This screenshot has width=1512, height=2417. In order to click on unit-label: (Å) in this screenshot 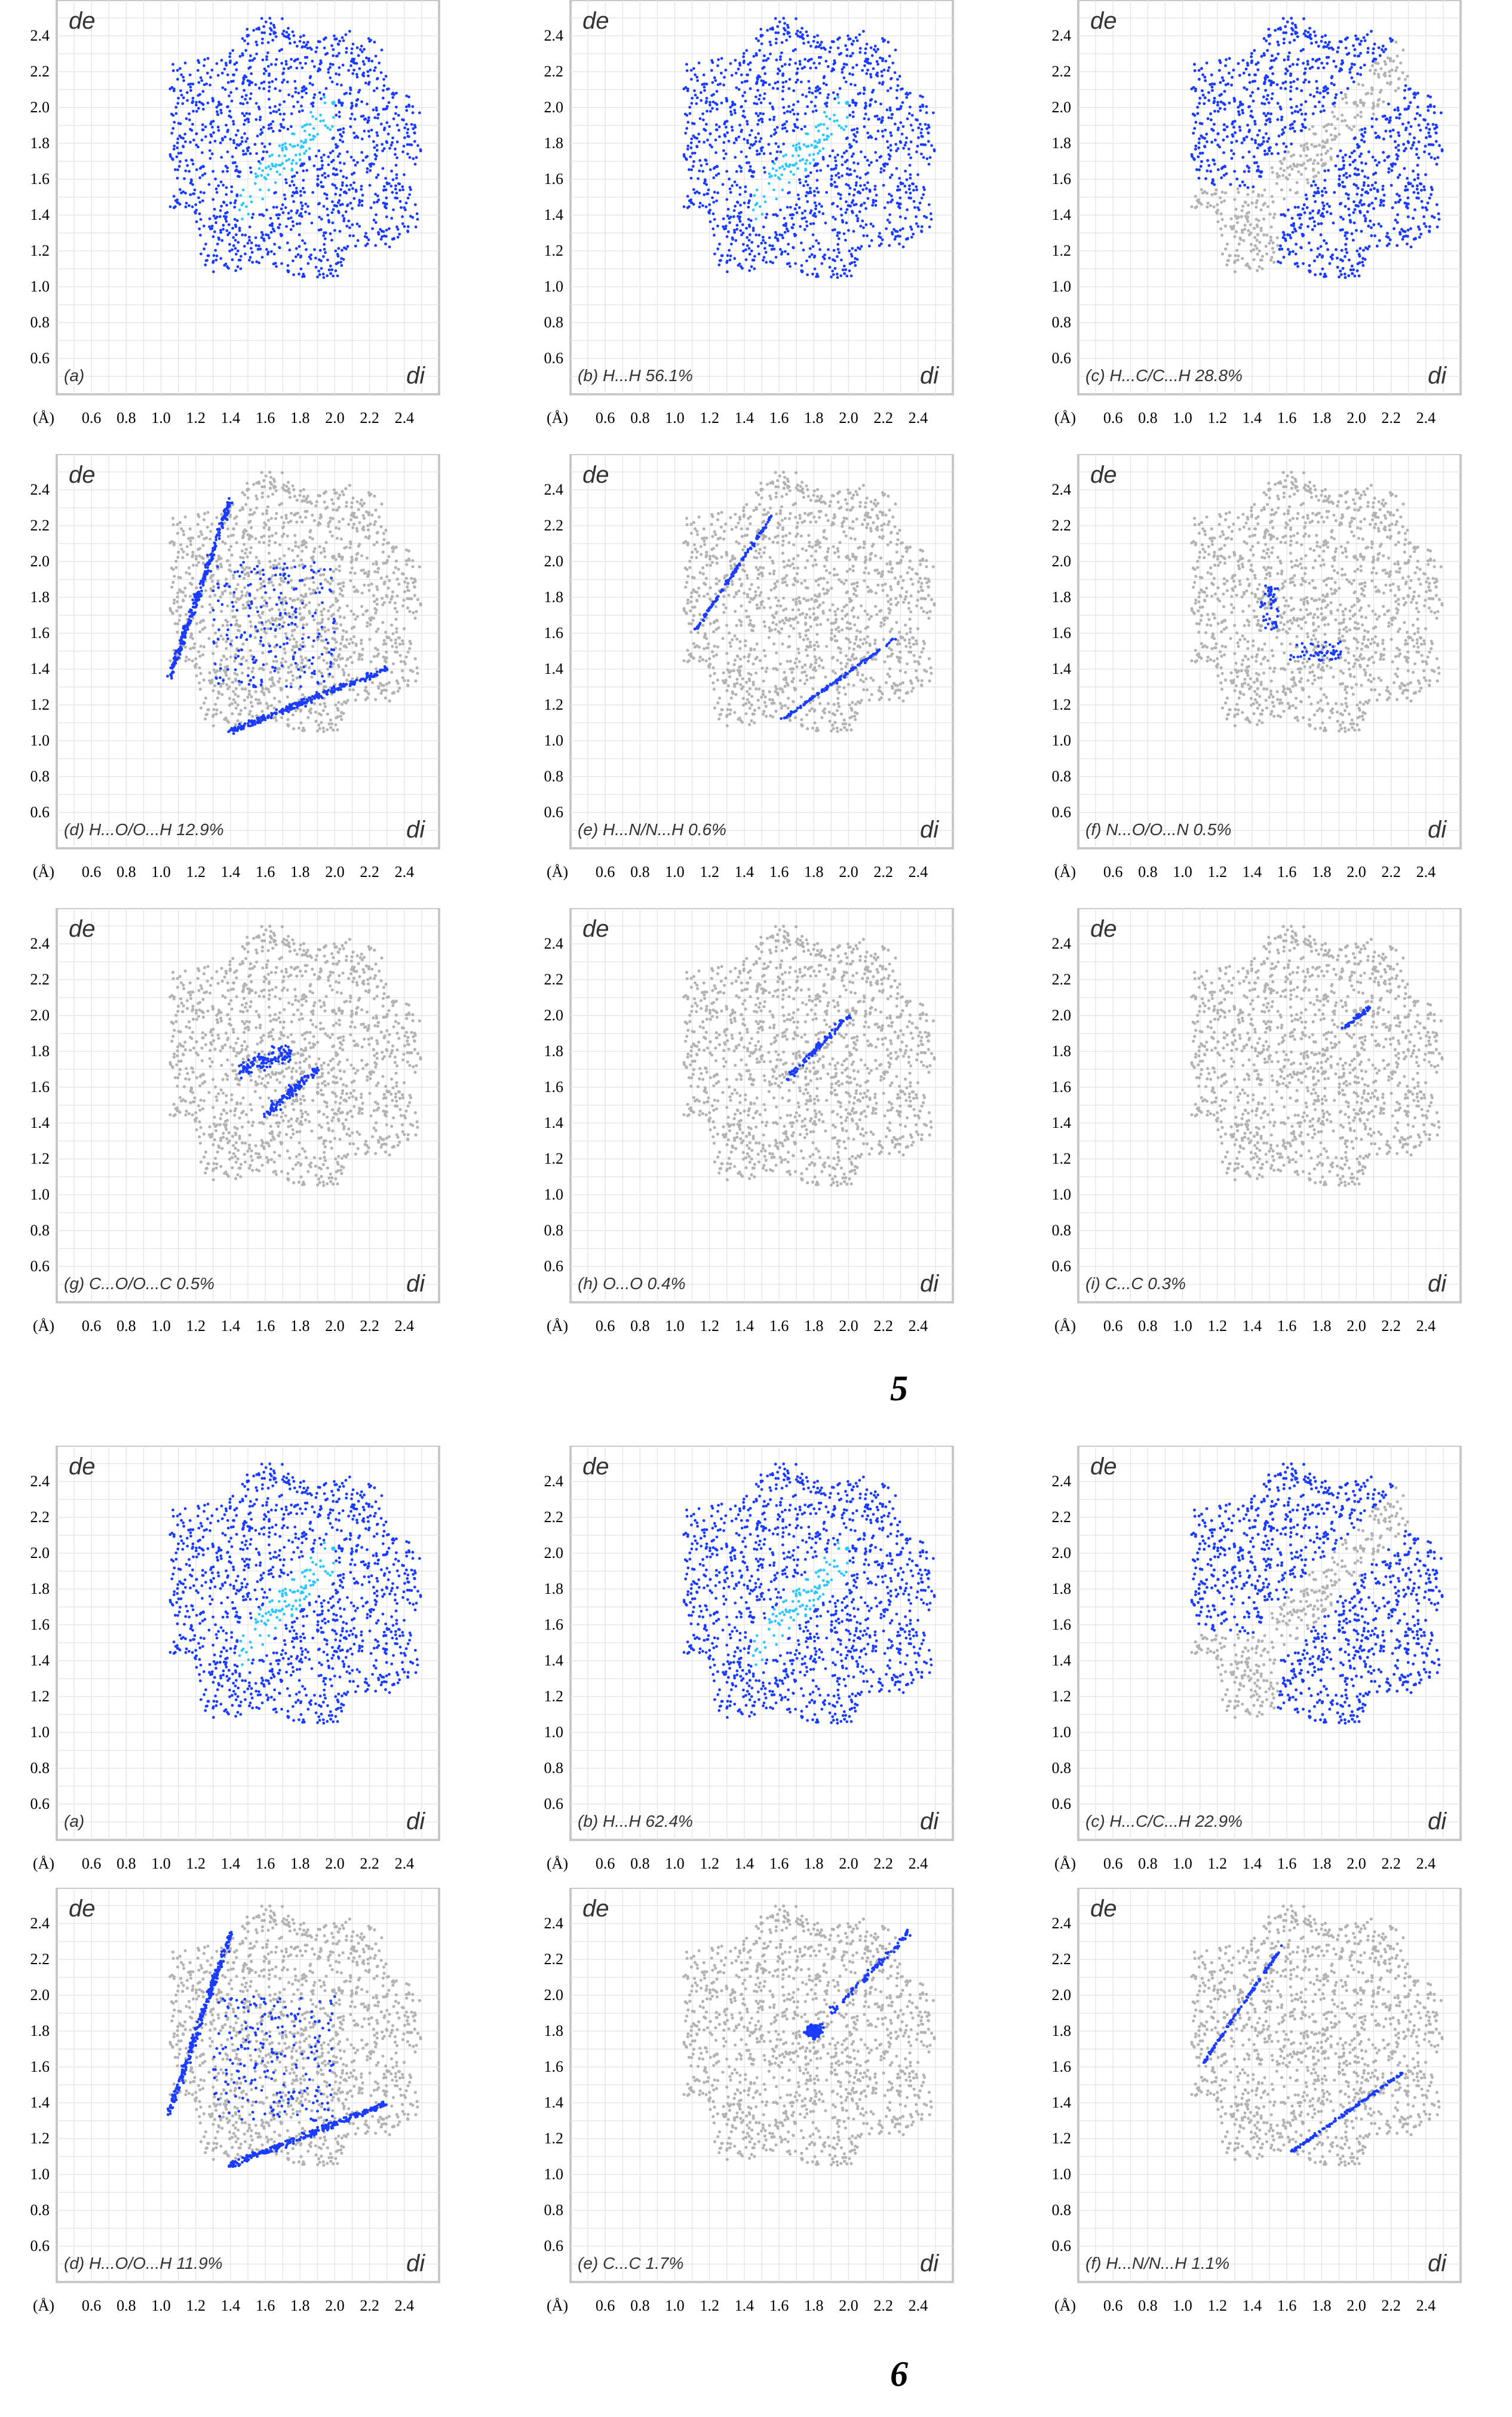, I will do `click(557, 418)`.